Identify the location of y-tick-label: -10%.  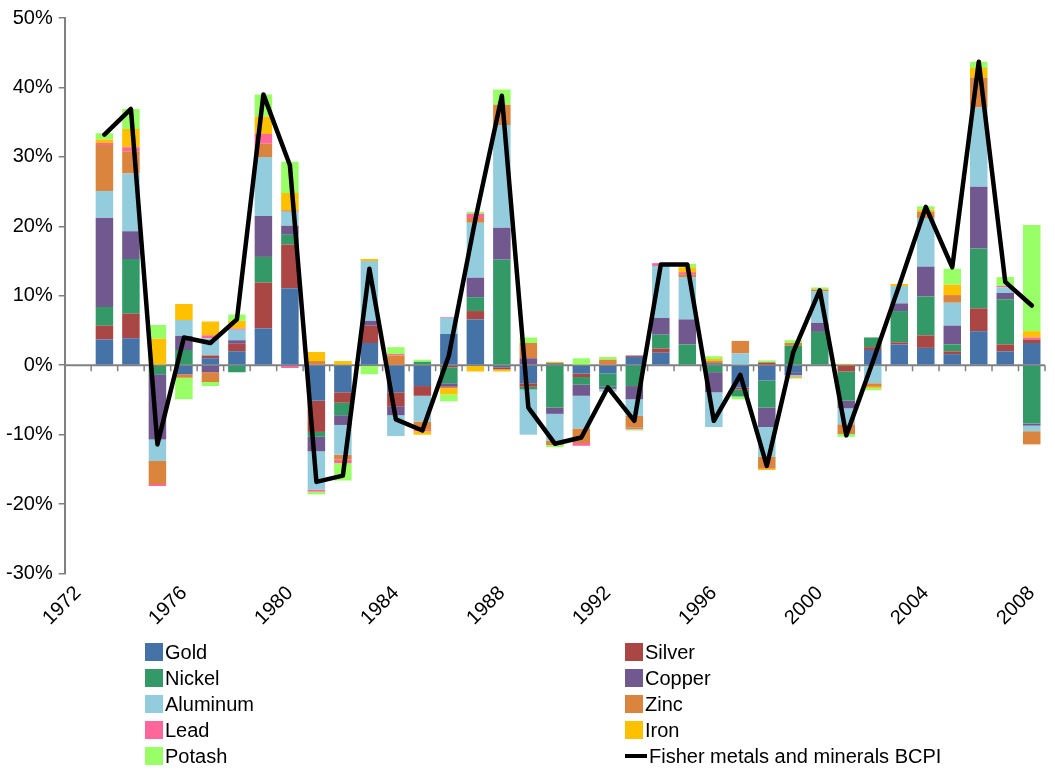
(29, 433).